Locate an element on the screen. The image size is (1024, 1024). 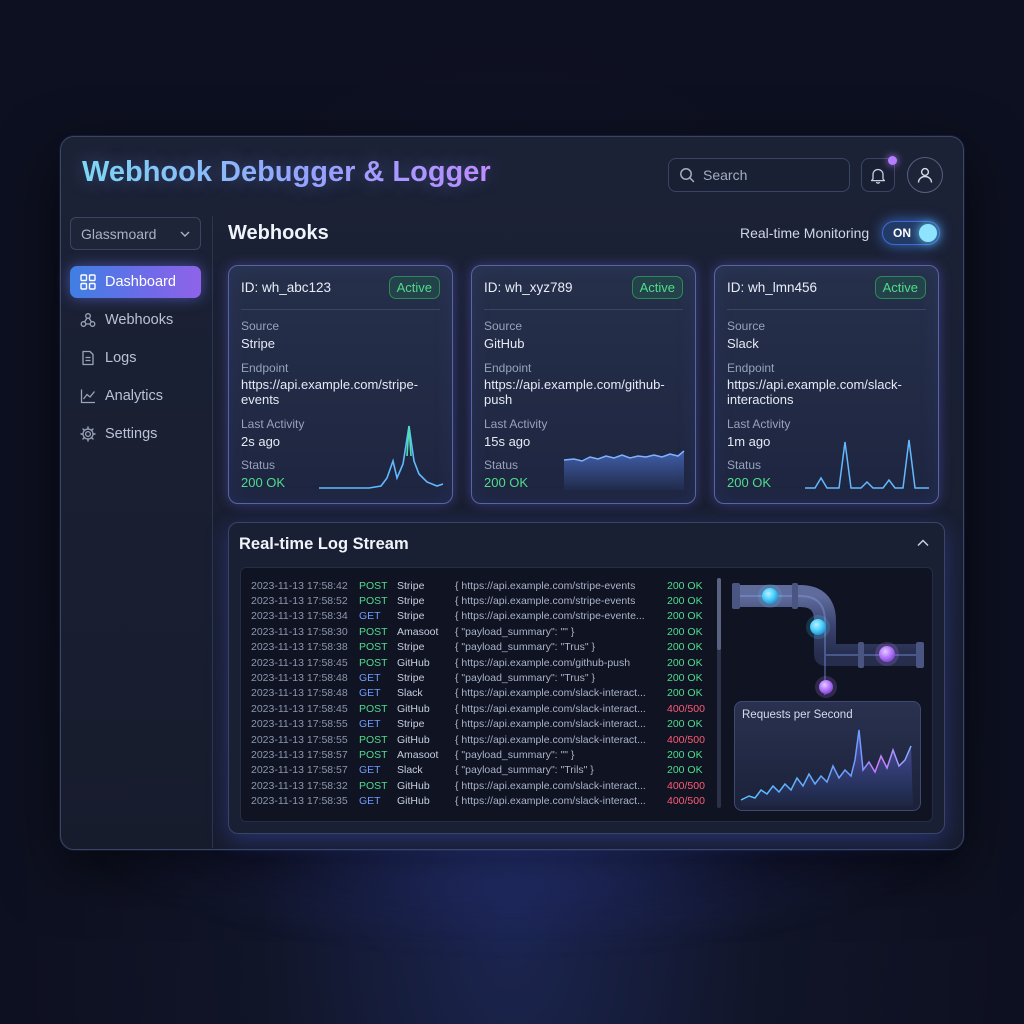
activity-sparkline is located at coordinates (624, 470).